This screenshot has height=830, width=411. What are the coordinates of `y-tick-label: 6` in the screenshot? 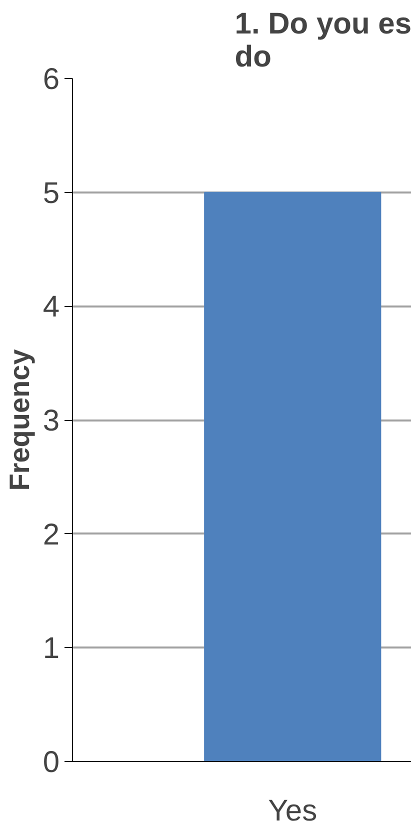 It's located at (51, 79).